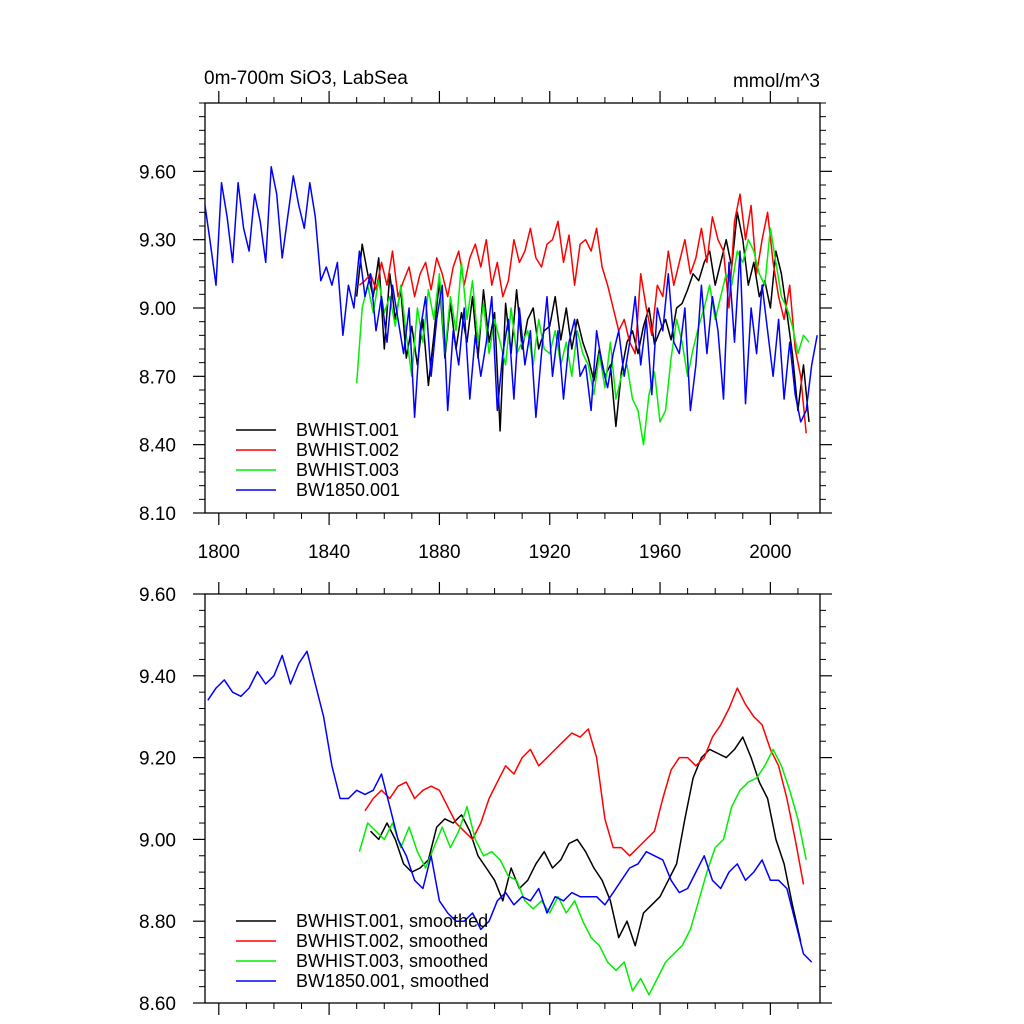  What do you see at coordinates (306, 78) in the screenshot?
I see `chart-title: 0m-700m SiO3, LabSea` at bounding box center [306, 78].